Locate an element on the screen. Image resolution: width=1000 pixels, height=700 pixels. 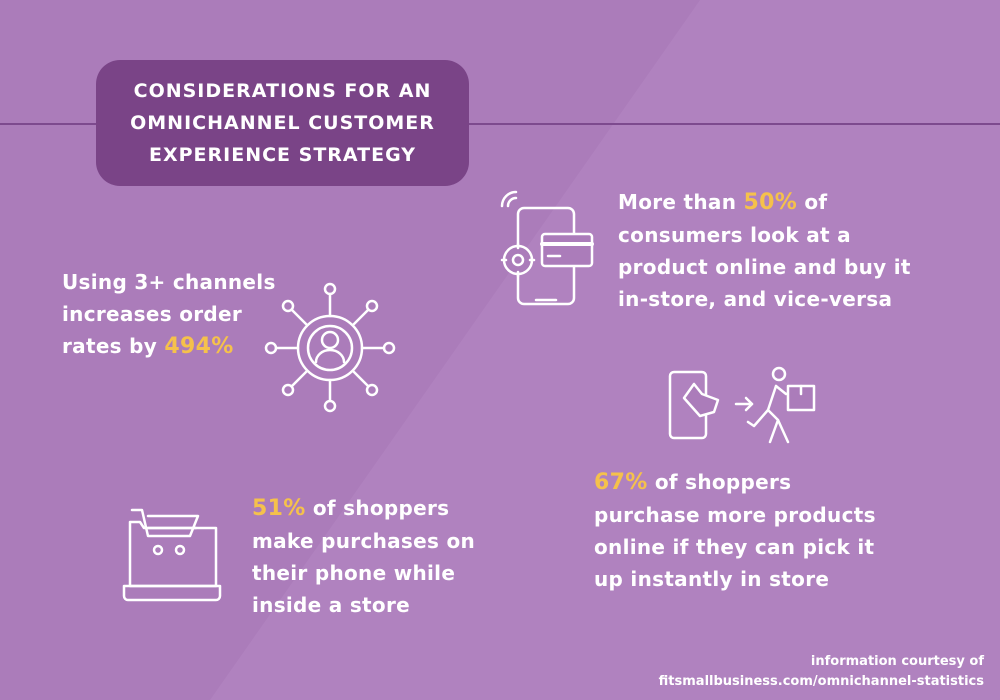
stat-channels-line-3: rates by 494% is located at coordinates (169, 346).